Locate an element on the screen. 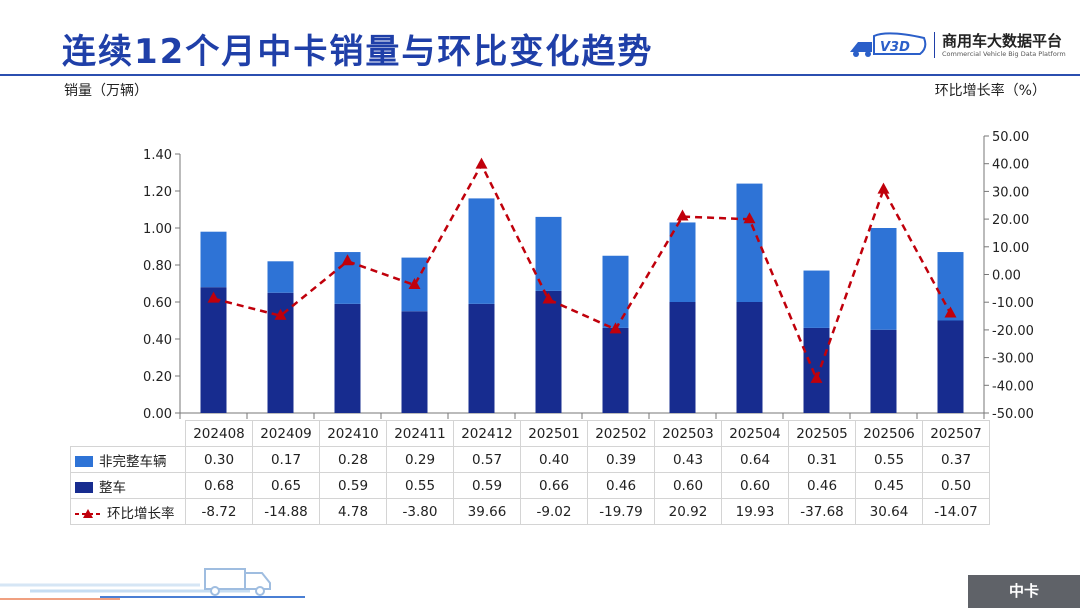 Image resolution: width=1080 pixels, height=608 pixels. table-cell: -19.79 is located at coordinates (621, 511).